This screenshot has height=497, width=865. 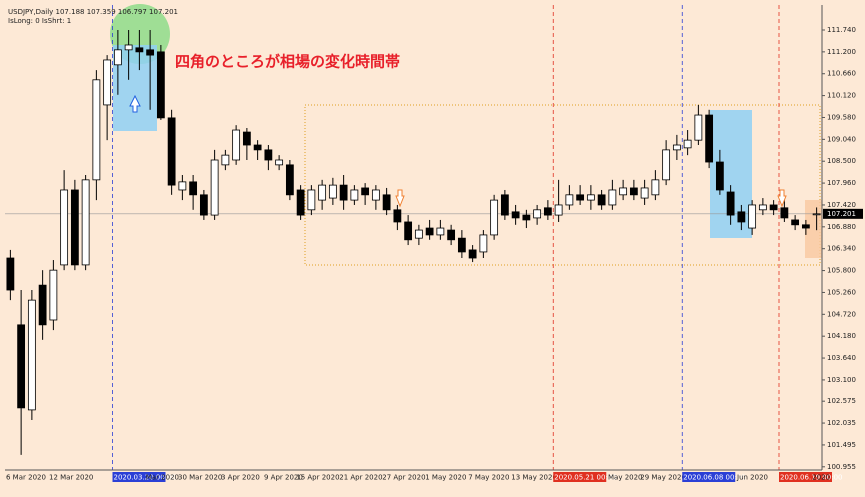 What do you see at coordinates (714, 478) in the screenshot?
I see `x-tick-label: 2020.06.08 00:00` at bounding box center [714, 478].